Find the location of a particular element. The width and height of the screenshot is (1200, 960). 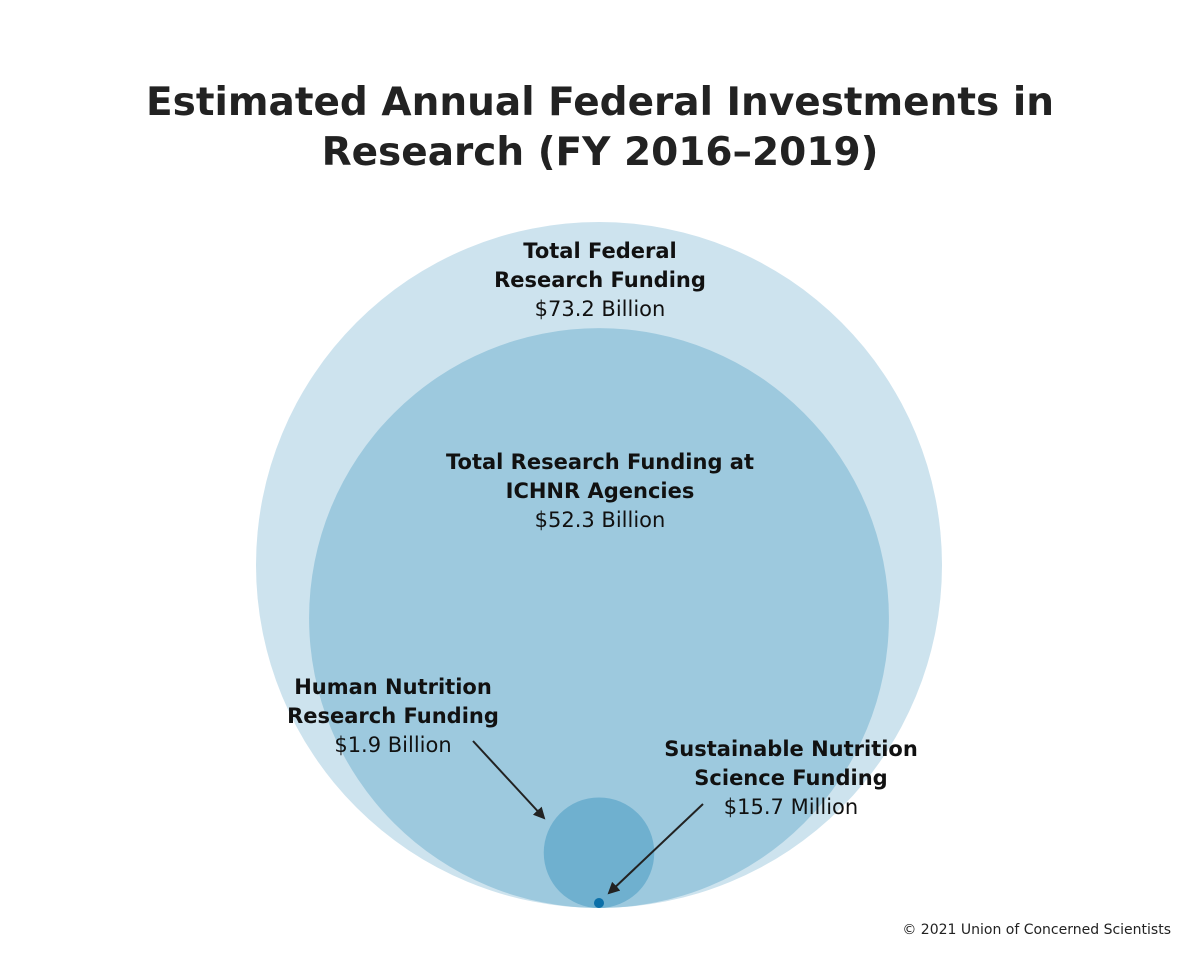

label-total-federal-value: $73.2 Billion is located at coordinates (600, 309).